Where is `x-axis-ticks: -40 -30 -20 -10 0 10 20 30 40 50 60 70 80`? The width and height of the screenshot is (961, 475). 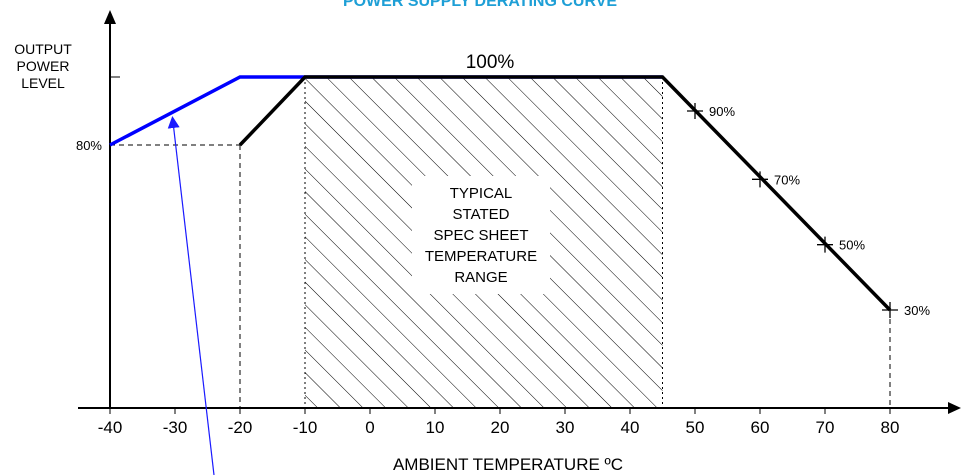 x-axis-ticks: -40 -30 -20 -10 0 10 20 30 40 50 60 70 80 is located at coordinates (499, 422).